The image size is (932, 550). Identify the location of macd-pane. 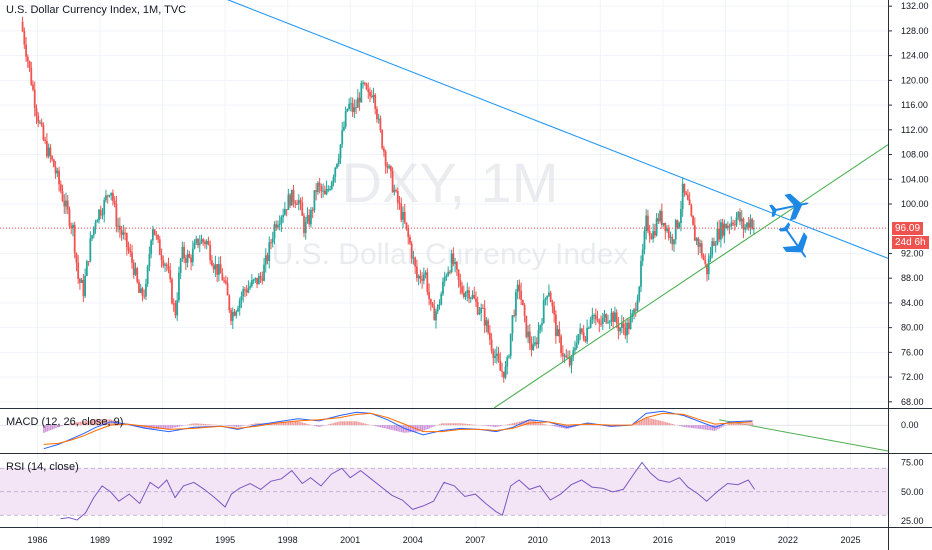
(444, 430).